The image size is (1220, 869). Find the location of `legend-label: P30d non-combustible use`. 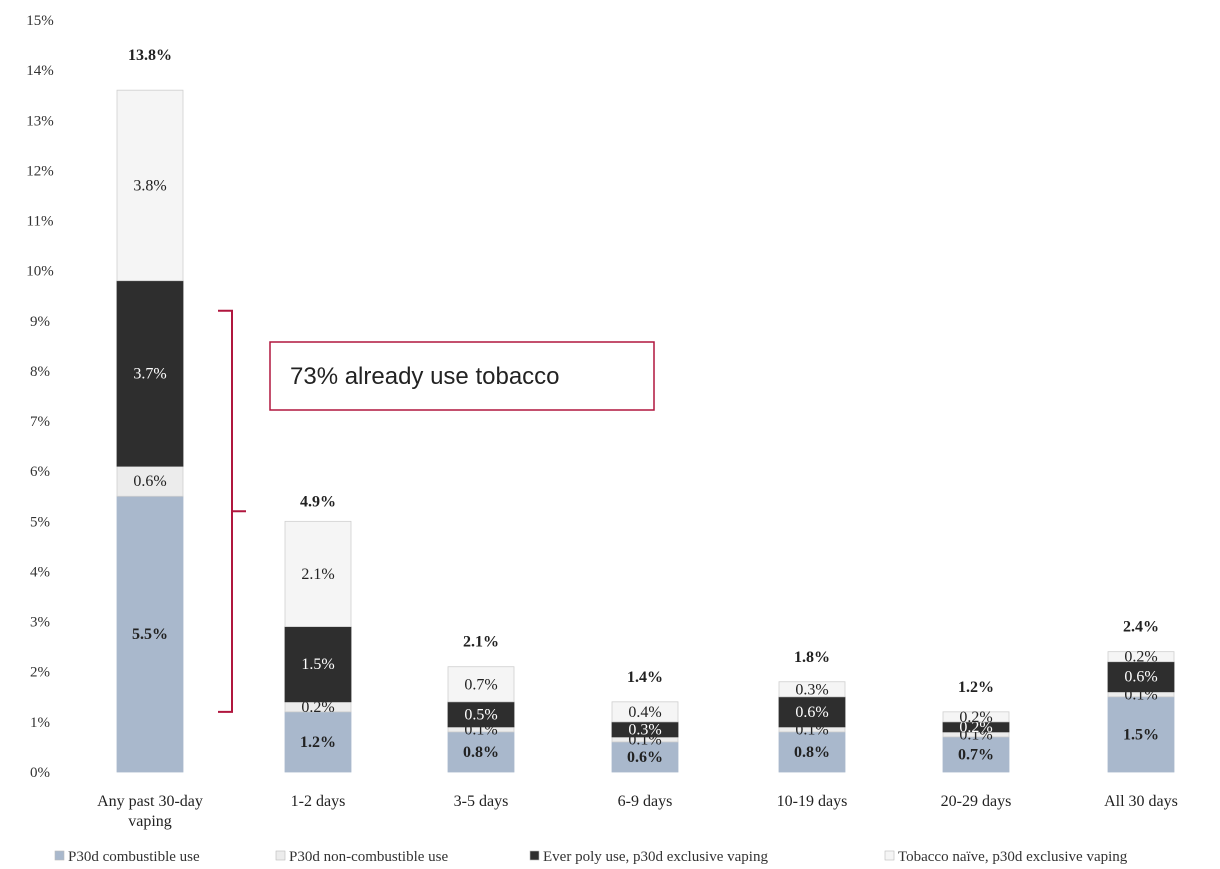

legend-label: P30d non-combustible use is located at coordinates (368, 857).